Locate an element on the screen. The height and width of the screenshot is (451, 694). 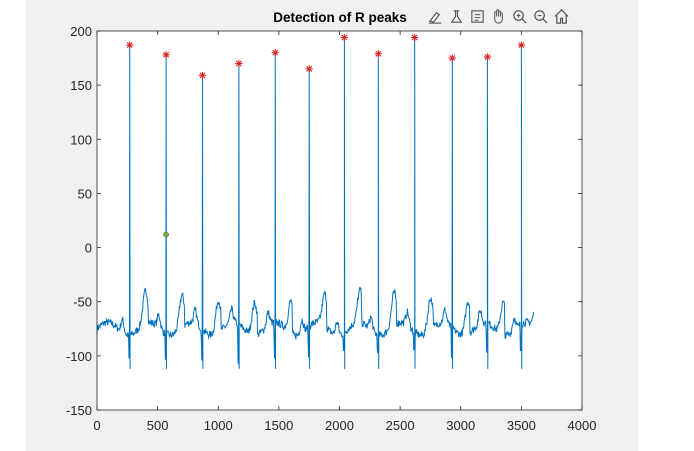
data-point-marker is located at coordinates (166, 234).